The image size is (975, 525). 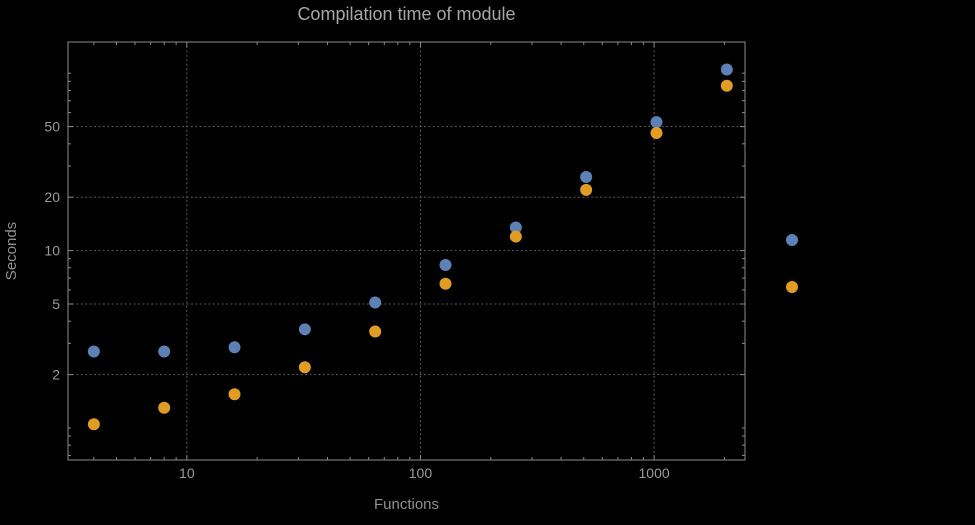 I want to click on y-axis-label: Seconds, so click(x=11, y=251).